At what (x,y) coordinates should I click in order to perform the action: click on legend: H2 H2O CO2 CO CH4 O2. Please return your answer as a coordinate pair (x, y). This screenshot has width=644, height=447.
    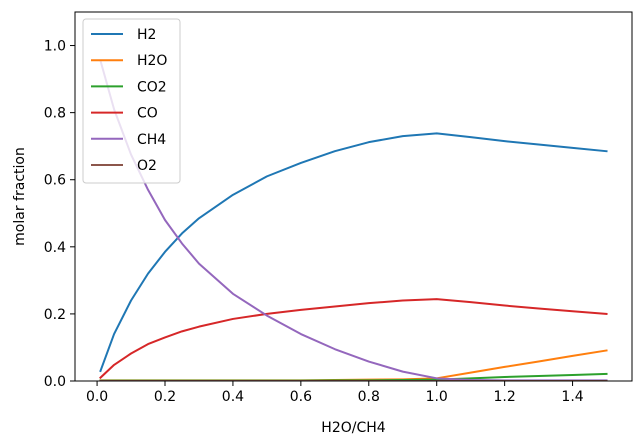
    Looking at the image, I should click on (131, 101).